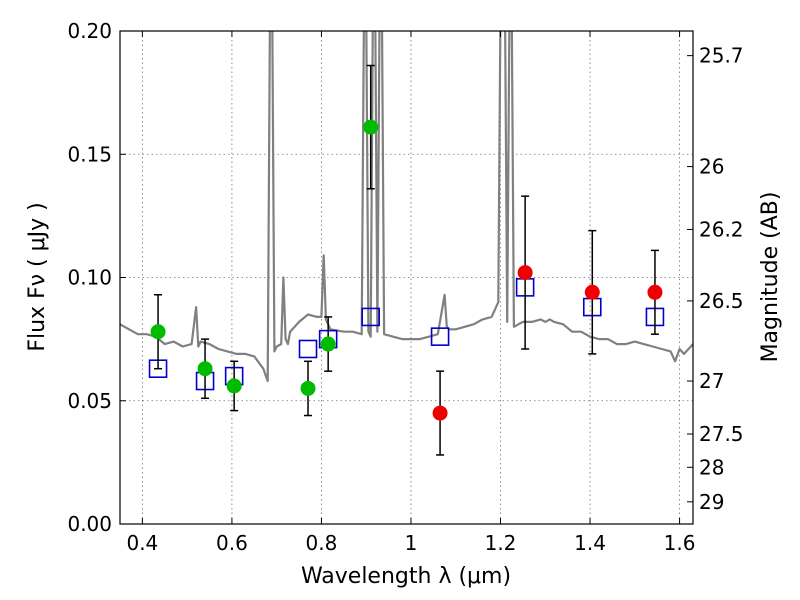  What do you see at coordinates (406, 576) in the screenshot?
I see `x-axis-label: Wavelength λ (μm)` at bounding box center [406, 576].